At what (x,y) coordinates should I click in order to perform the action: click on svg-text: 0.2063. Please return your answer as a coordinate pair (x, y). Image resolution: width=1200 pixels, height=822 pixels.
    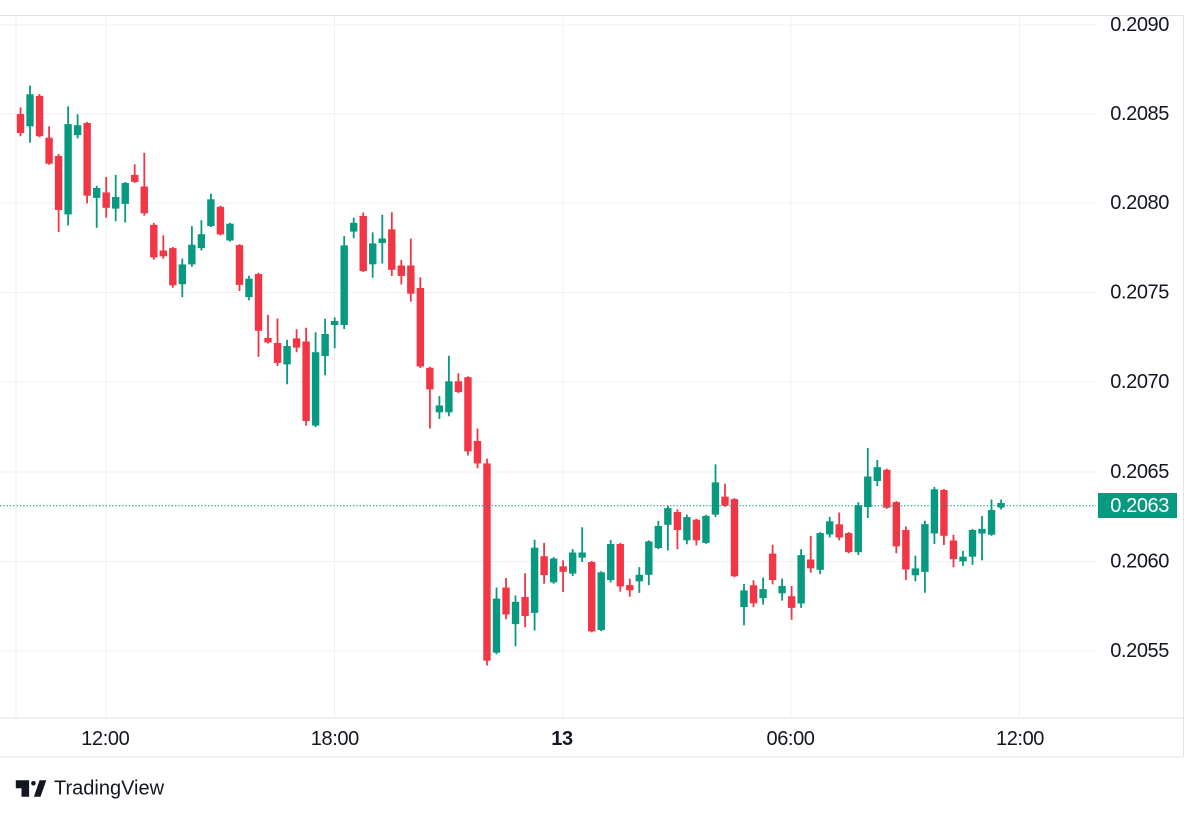
    Looking at the image, I should click on (1139, 506).